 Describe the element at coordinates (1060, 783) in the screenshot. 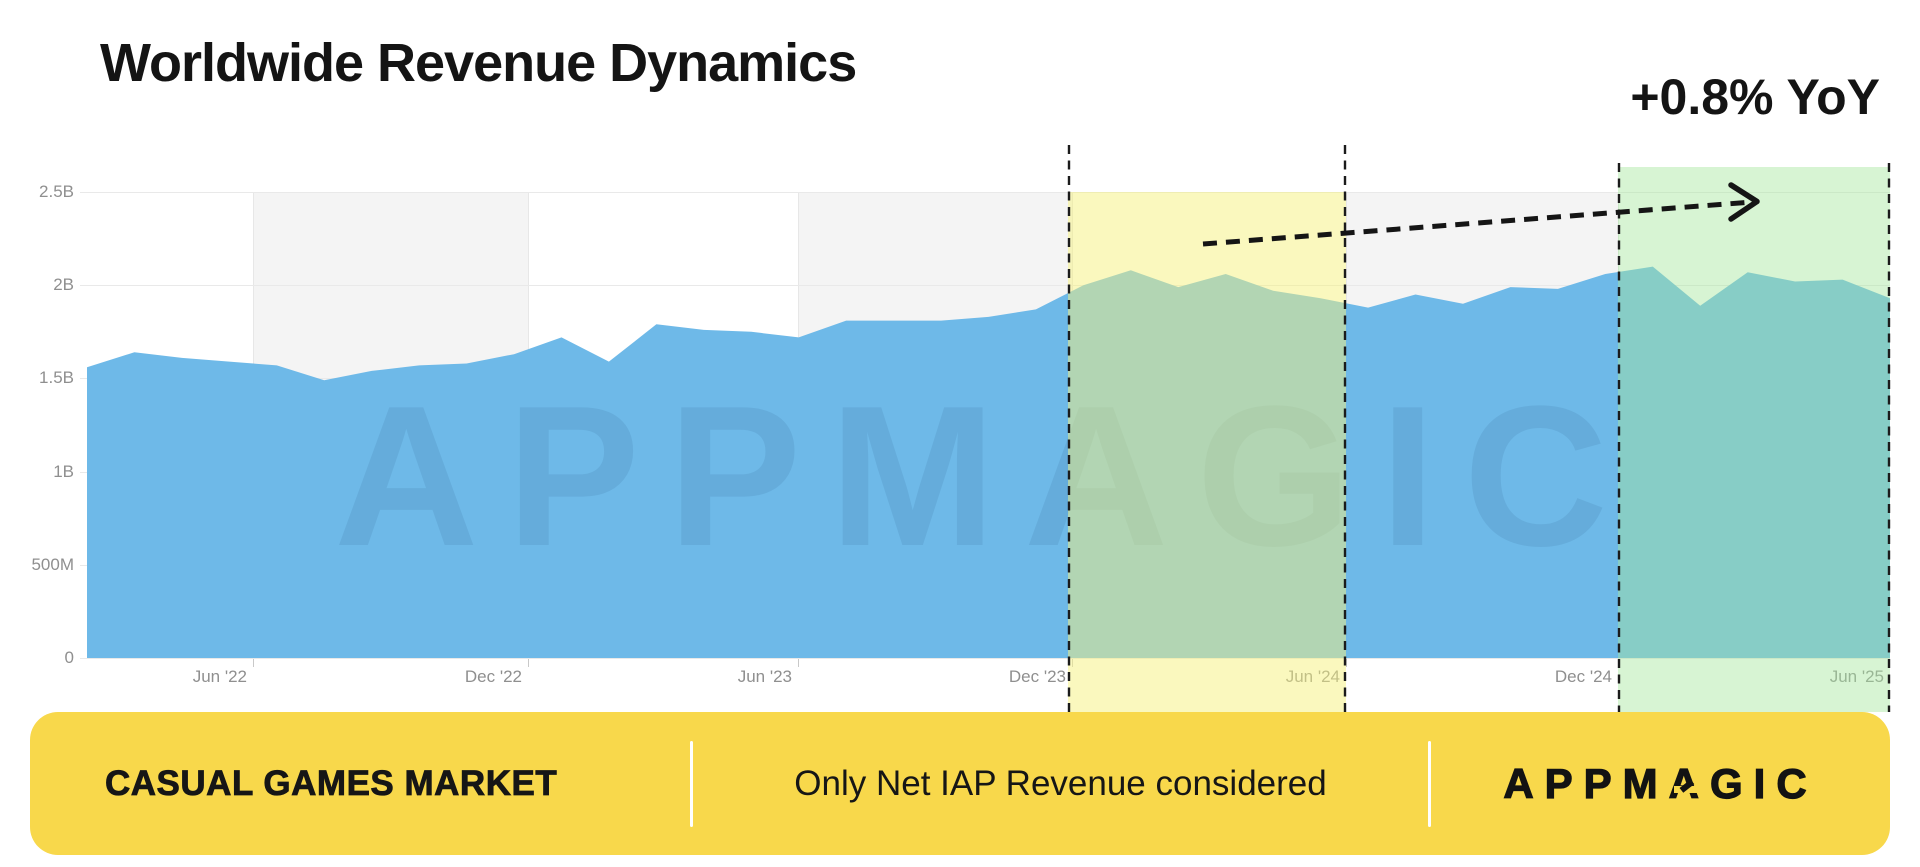

I see `footer-note-label: Only Net IAP Revenue considered` at that location.